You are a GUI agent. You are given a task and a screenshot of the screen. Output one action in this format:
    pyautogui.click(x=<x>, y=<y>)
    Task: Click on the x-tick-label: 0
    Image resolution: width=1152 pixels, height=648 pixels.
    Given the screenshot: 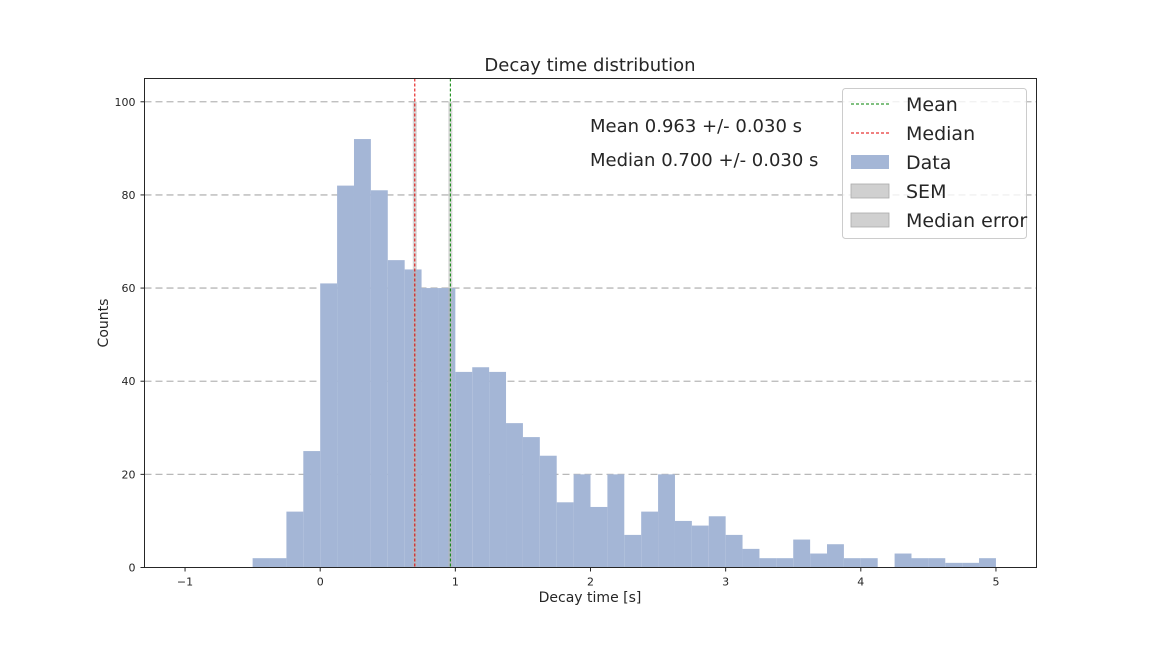 What is the action you would take?
    pyautogui.click(x=320, y=582)
    